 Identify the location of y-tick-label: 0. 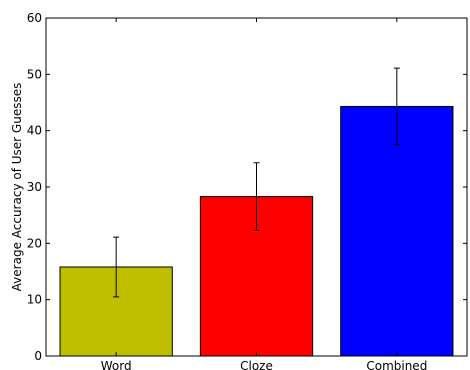
(38, 356).